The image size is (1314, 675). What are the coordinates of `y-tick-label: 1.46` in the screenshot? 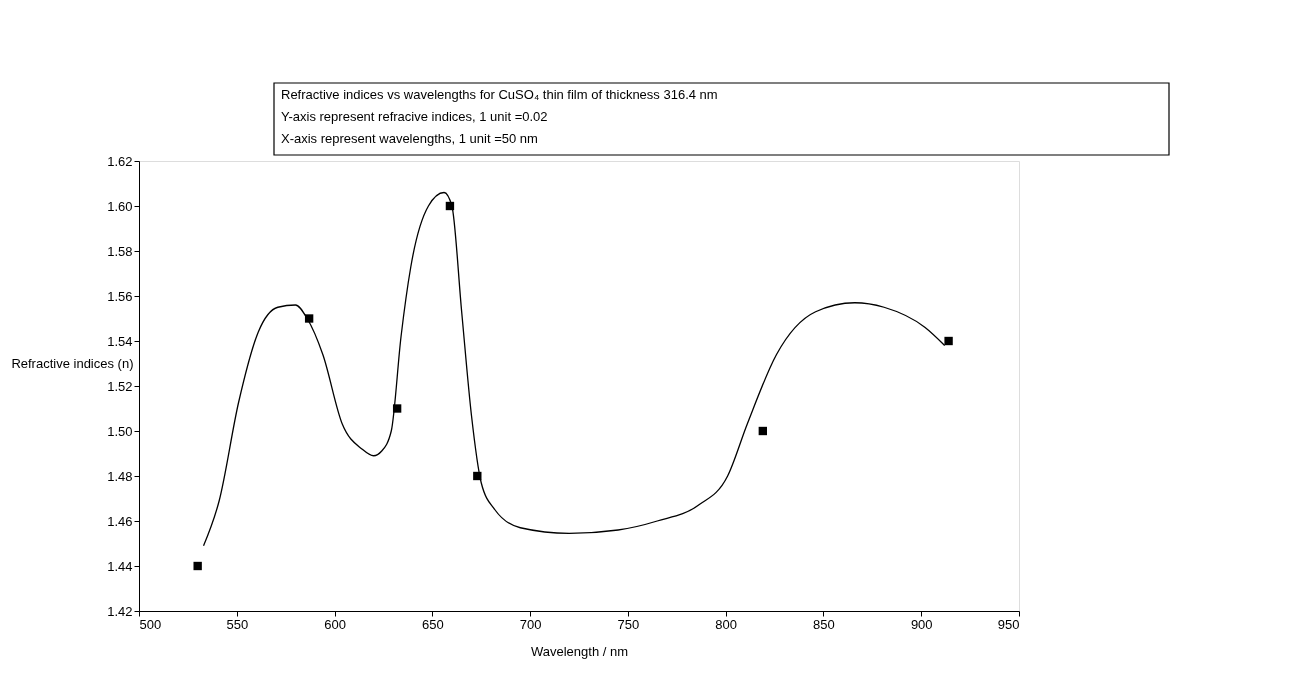 It's located at (120, 521).